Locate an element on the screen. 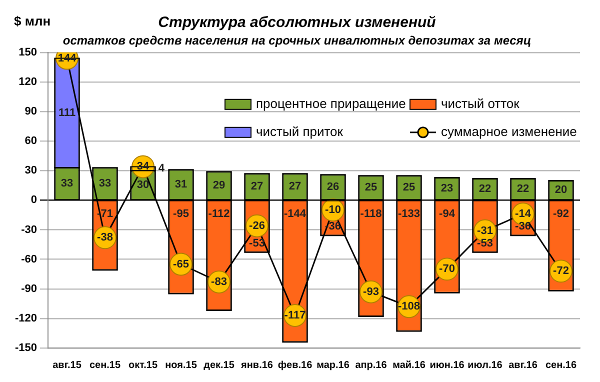 Image resolution: width=600 pixels, height=382 pixels. data-label: 4 is located at coordinates (162, 168).